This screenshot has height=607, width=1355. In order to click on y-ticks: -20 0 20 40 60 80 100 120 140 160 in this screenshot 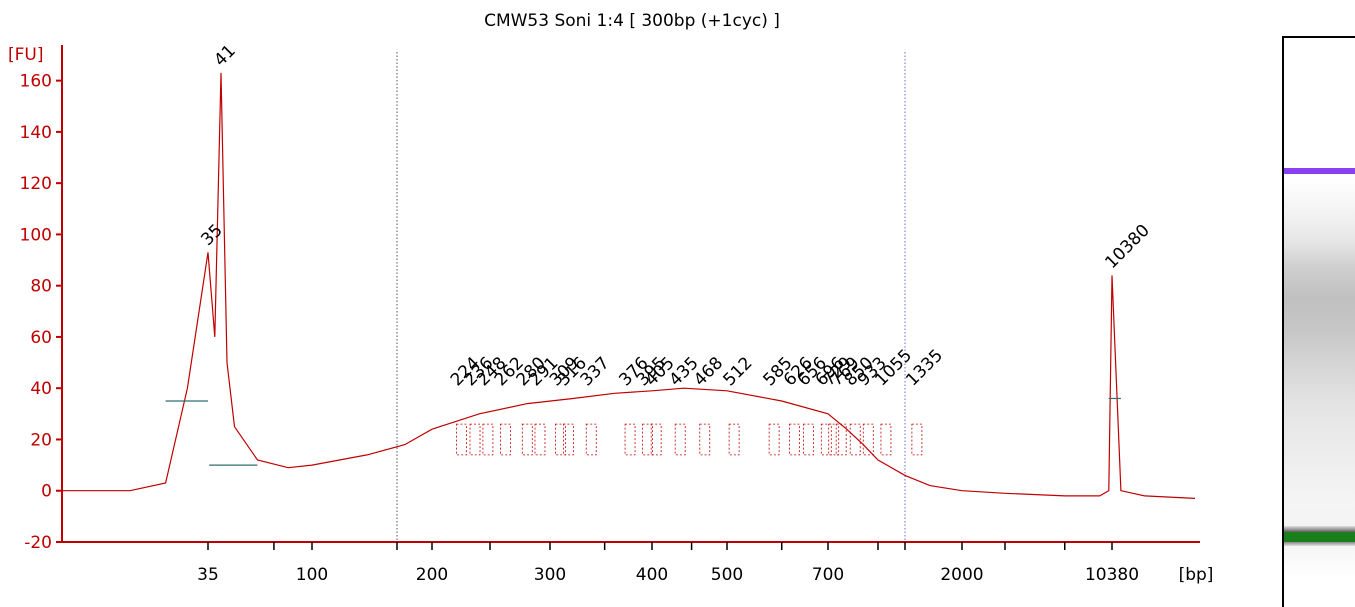, I will do `click(41, 312)`.